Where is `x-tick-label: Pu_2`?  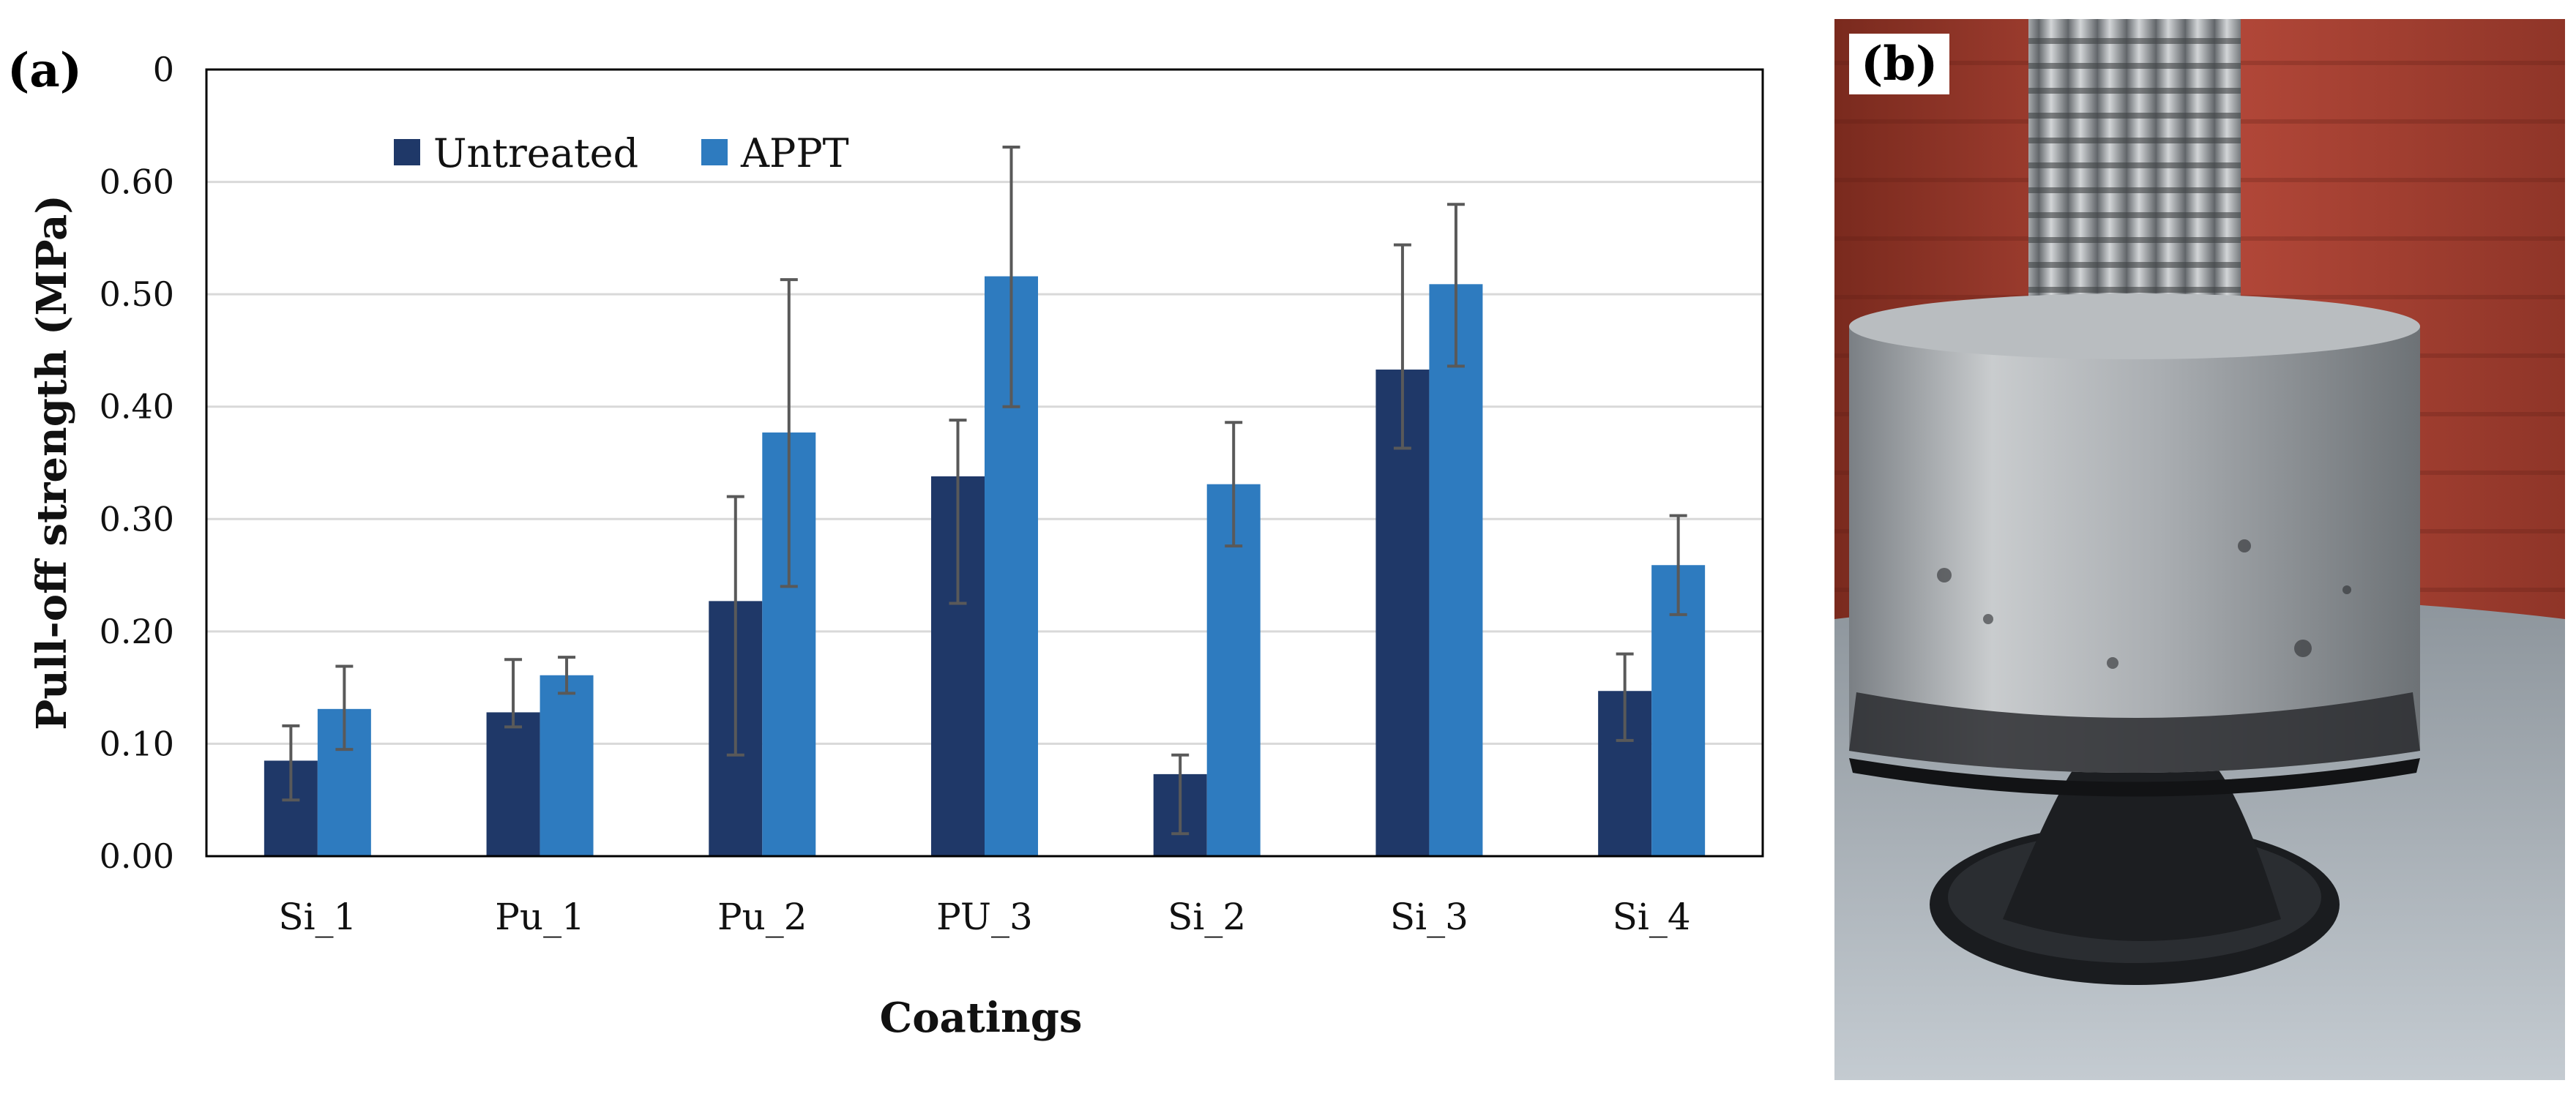
x-tick-label: Pu_2 is located at coordinates (762, 917).